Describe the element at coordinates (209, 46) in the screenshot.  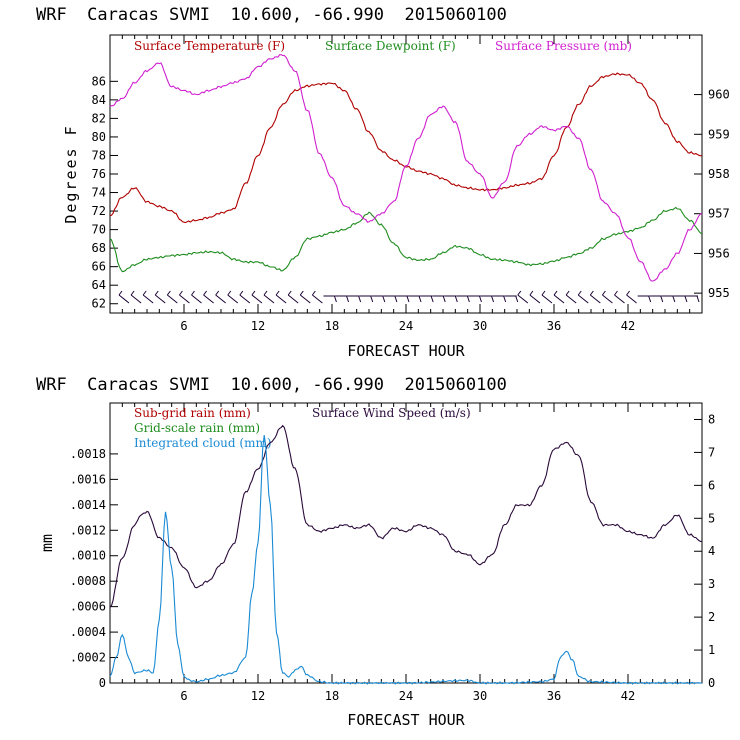
I see `legend-entry: Surface Temperature (F)` at that location.